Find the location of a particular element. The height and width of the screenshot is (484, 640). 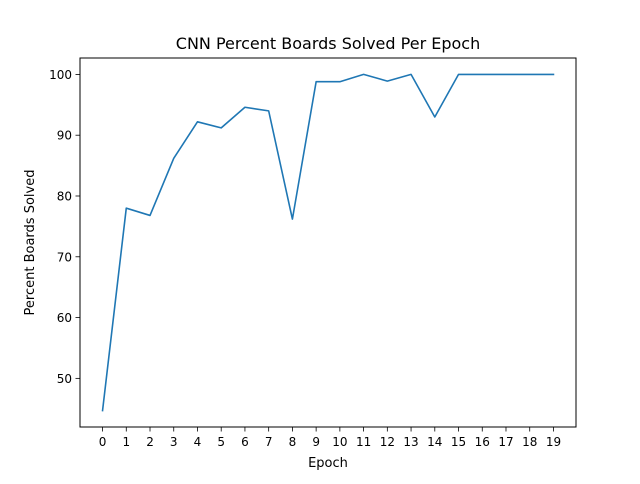

y-tick-label: 100 is located at coordinates (60, 75).